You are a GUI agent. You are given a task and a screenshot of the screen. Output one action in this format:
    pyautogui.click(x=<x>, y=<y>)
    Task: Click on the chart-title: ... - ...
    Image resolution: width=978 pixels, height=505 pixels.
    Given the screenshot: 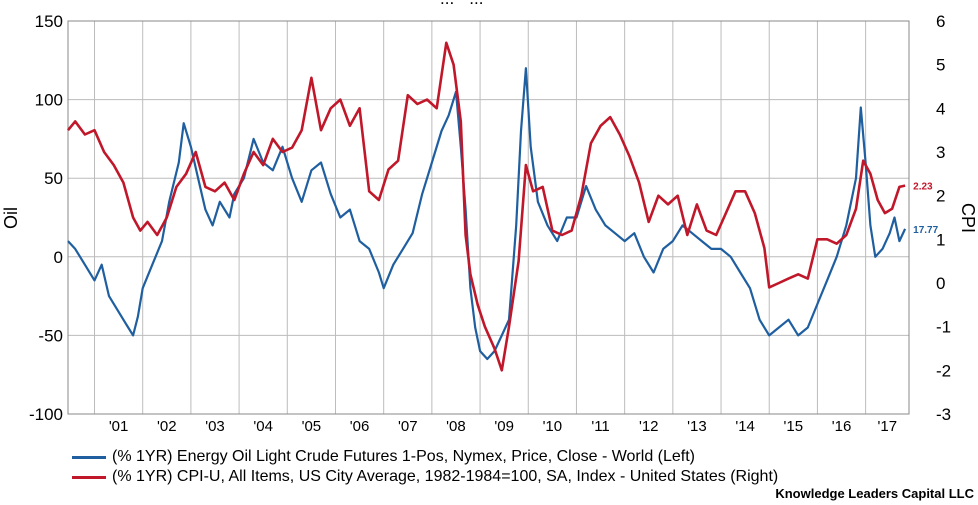 What is the action you would take?
    pyautogui.click(x=461, y=4)
    